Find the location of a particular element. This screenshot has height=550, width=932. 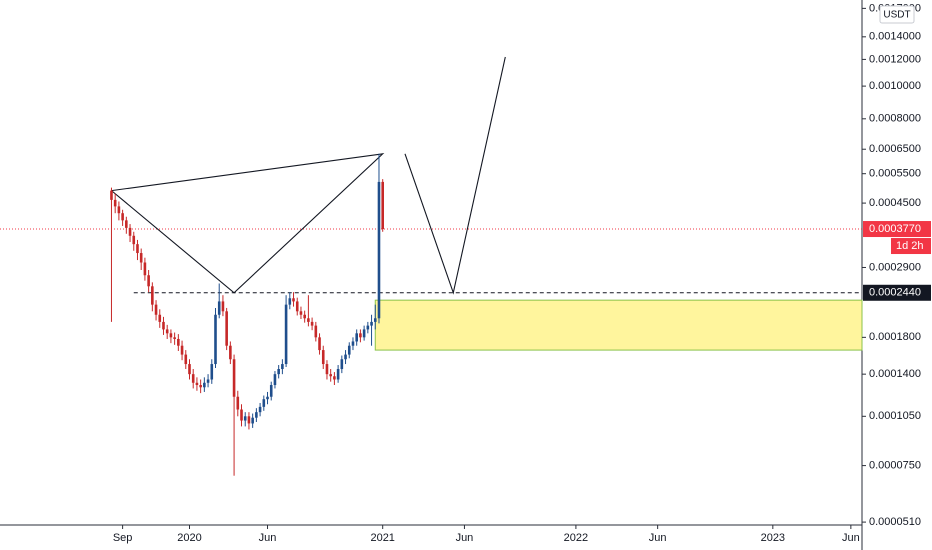

countdown-box is located at coordinates (911, 246).